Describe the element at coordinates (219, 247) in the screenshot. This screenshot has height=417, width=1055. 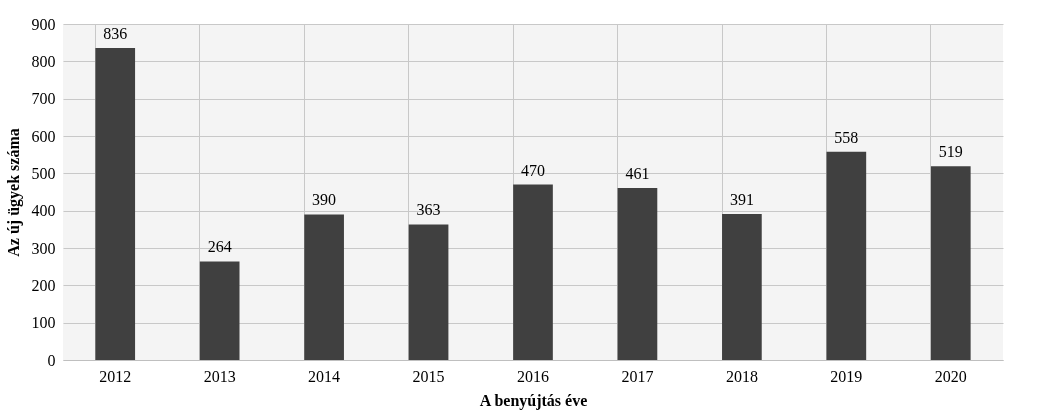
I see `data-label: 264` at that location.